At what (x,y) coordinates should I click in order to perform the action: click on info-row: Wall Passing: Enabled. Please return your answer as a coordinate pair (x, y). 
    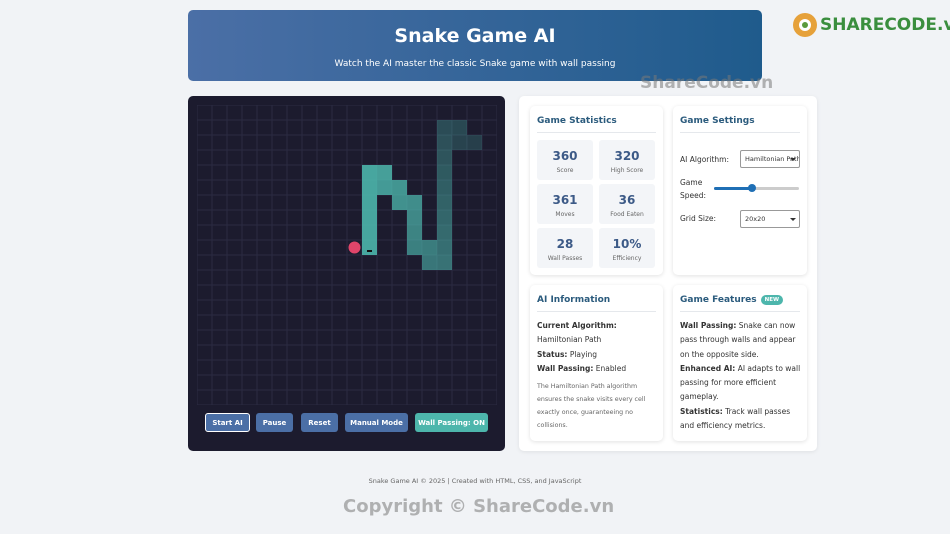
    Looking at the image, I should click on (598, 369).